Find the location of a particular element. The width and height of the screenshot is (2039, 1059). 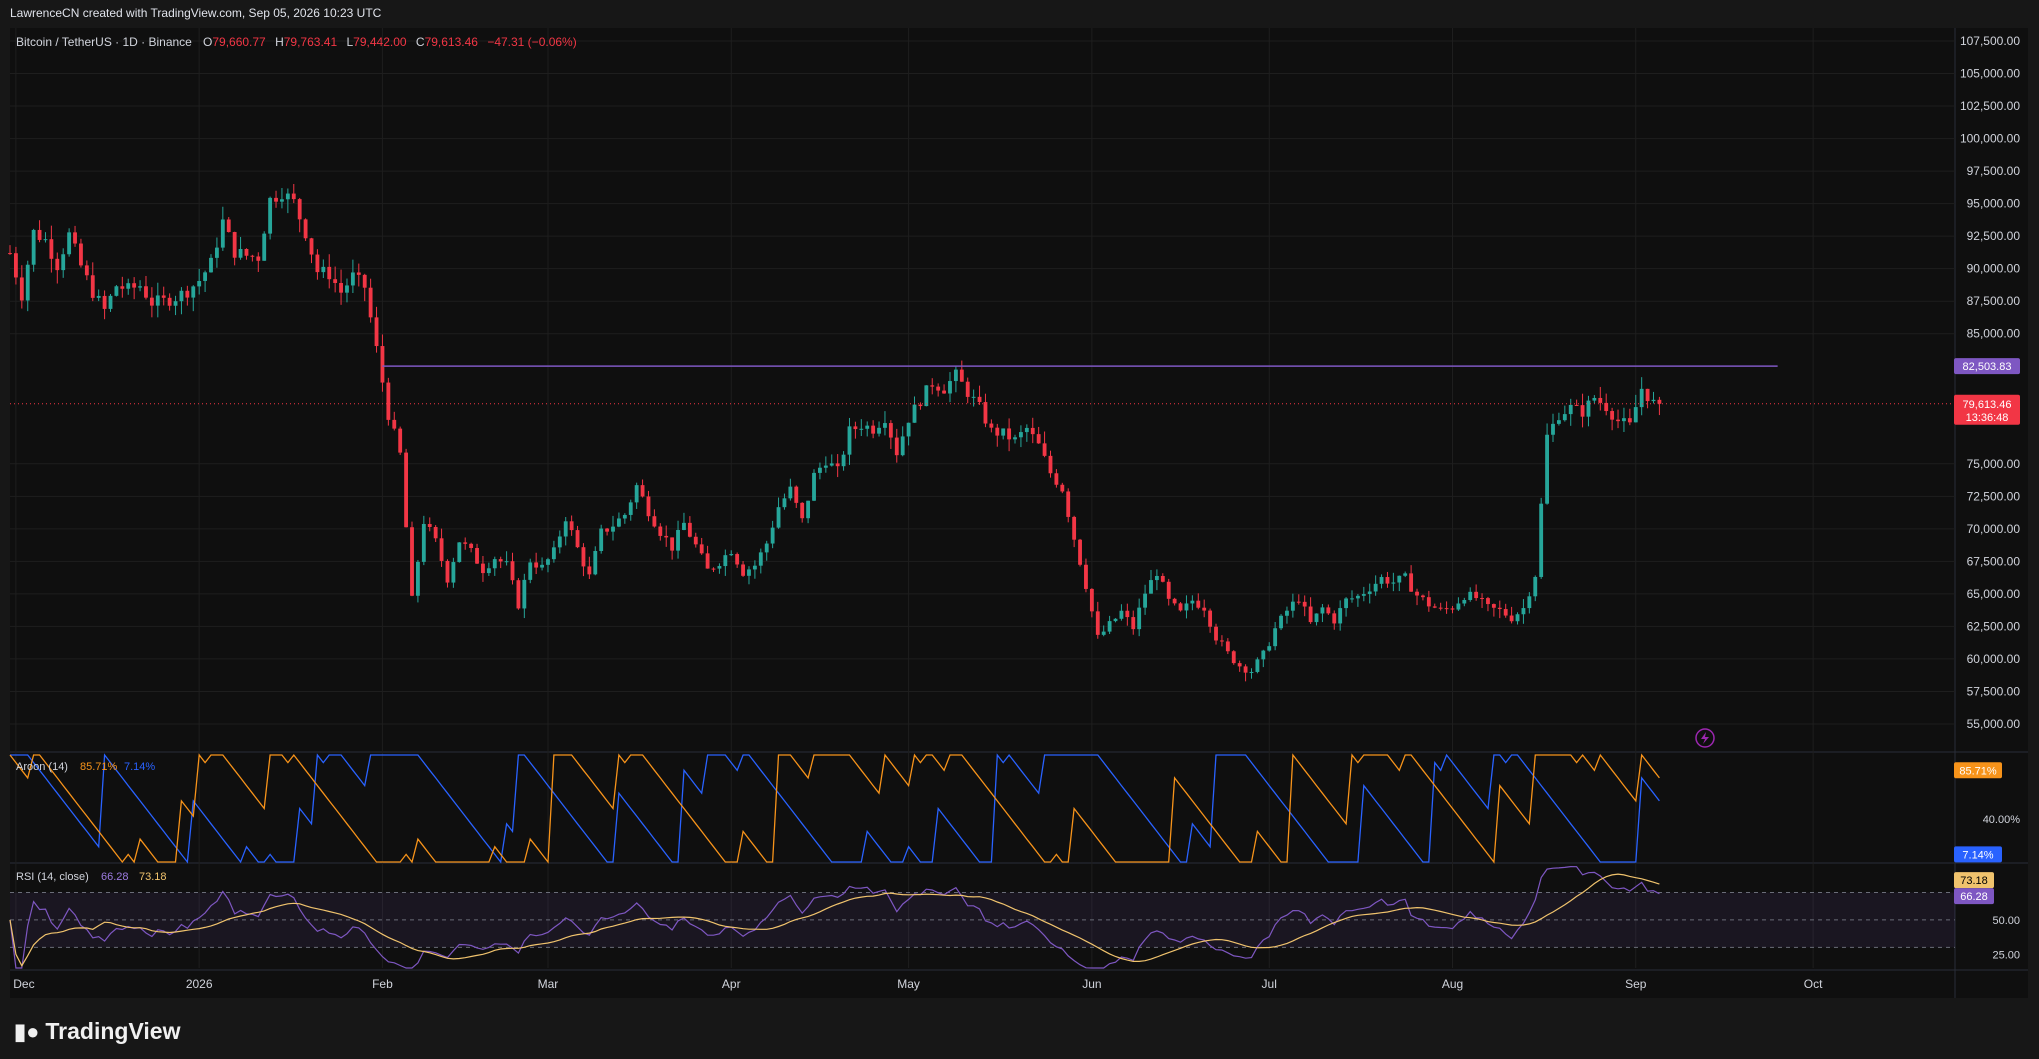

brand: ▮● TradingView is located at coordinates (97, 1031).